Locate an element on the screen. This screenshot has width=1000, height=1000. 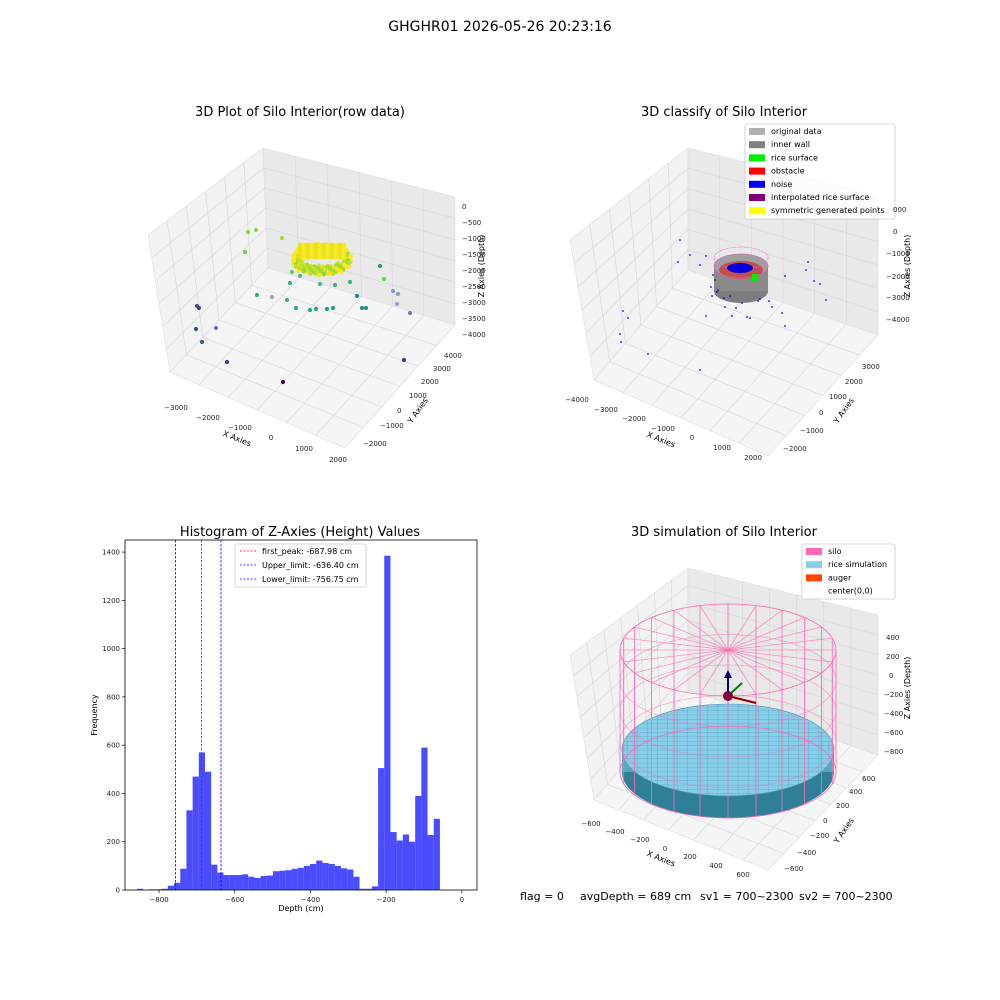
legend-label: Lower_limit: -756.75 cm is located at coordinates (310, 579).